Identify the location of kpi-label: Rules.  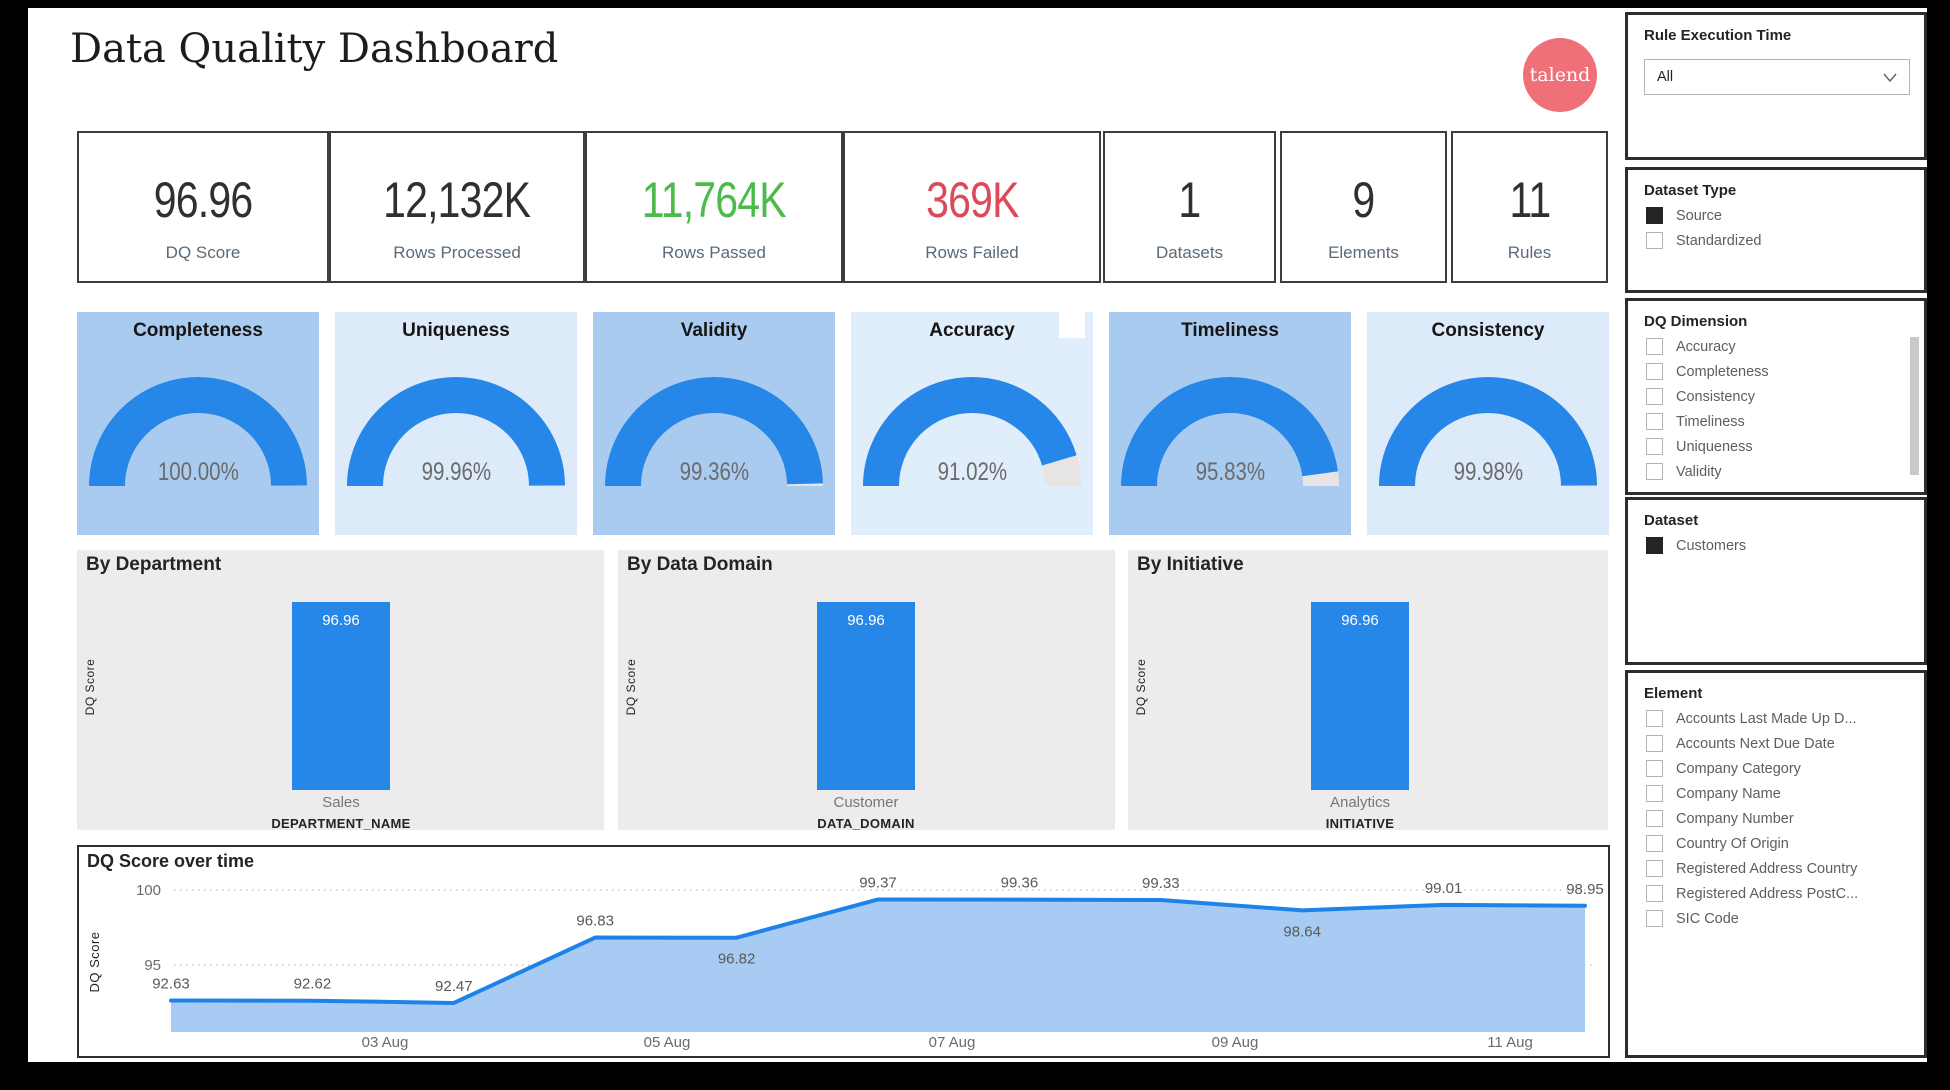
(1529, 252).